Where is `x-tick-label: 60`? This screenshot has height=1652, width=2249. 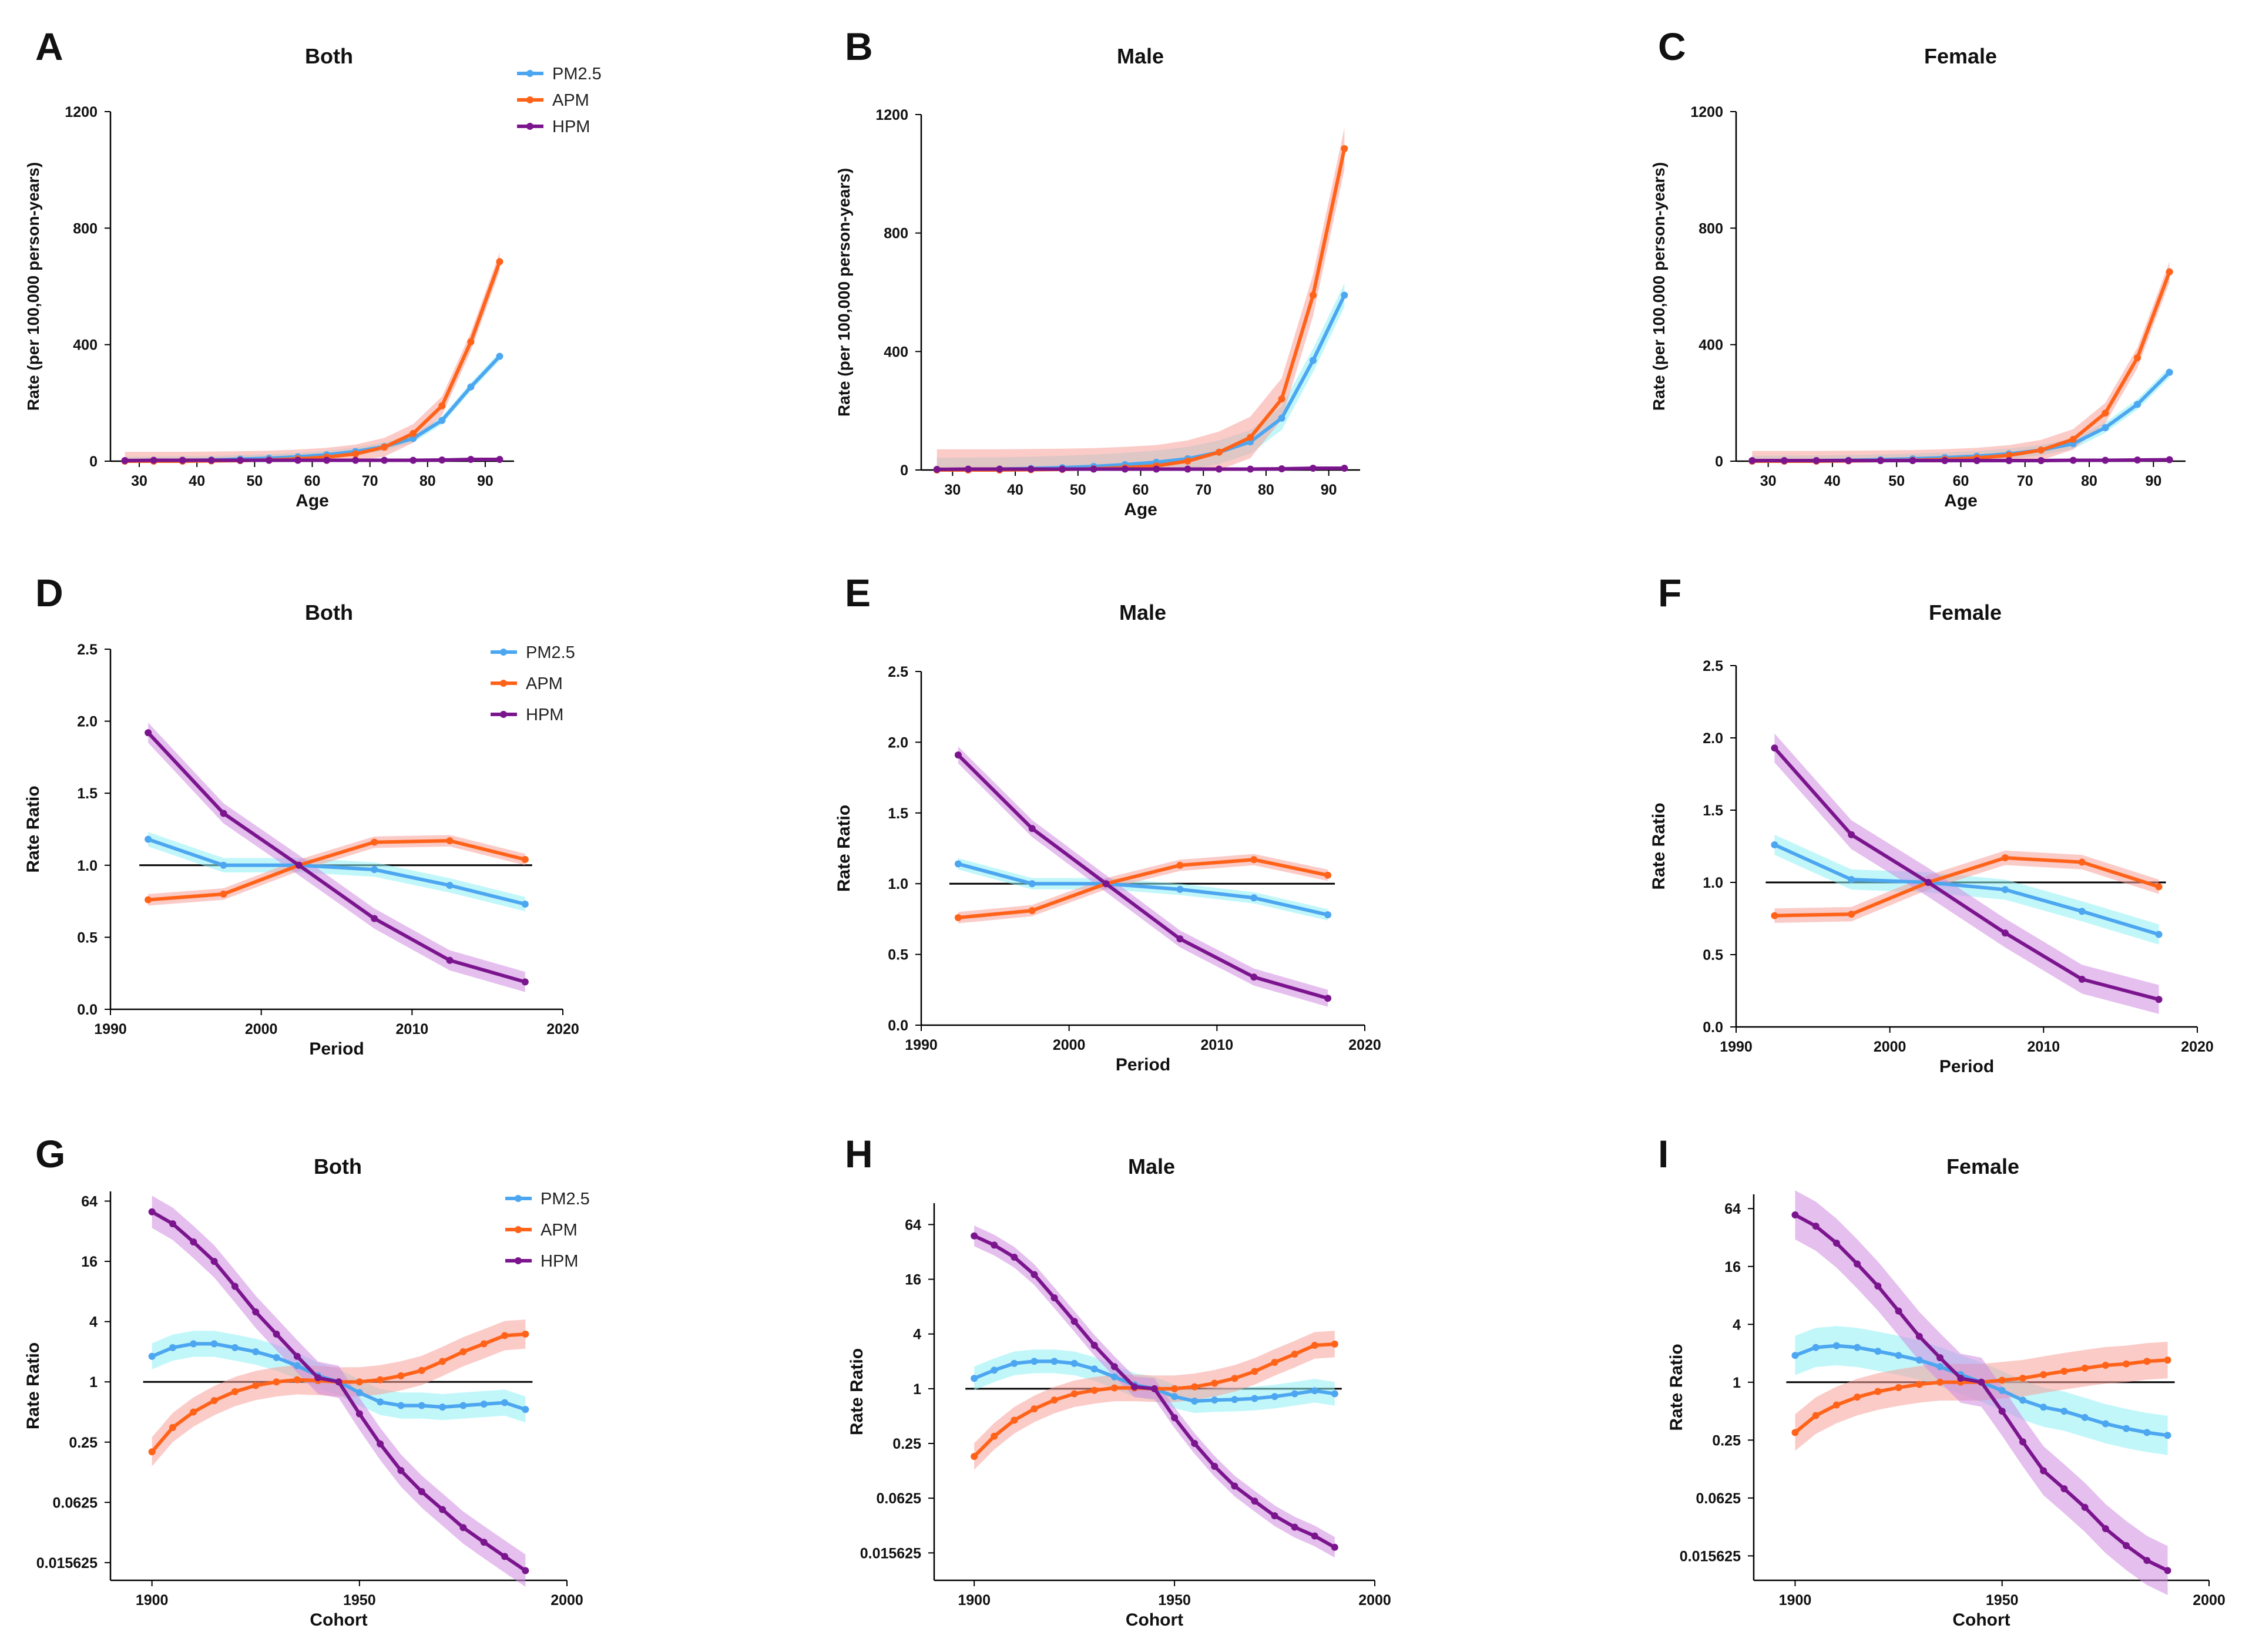
x-tick-label: 60 is located at coordinates (312, 481).